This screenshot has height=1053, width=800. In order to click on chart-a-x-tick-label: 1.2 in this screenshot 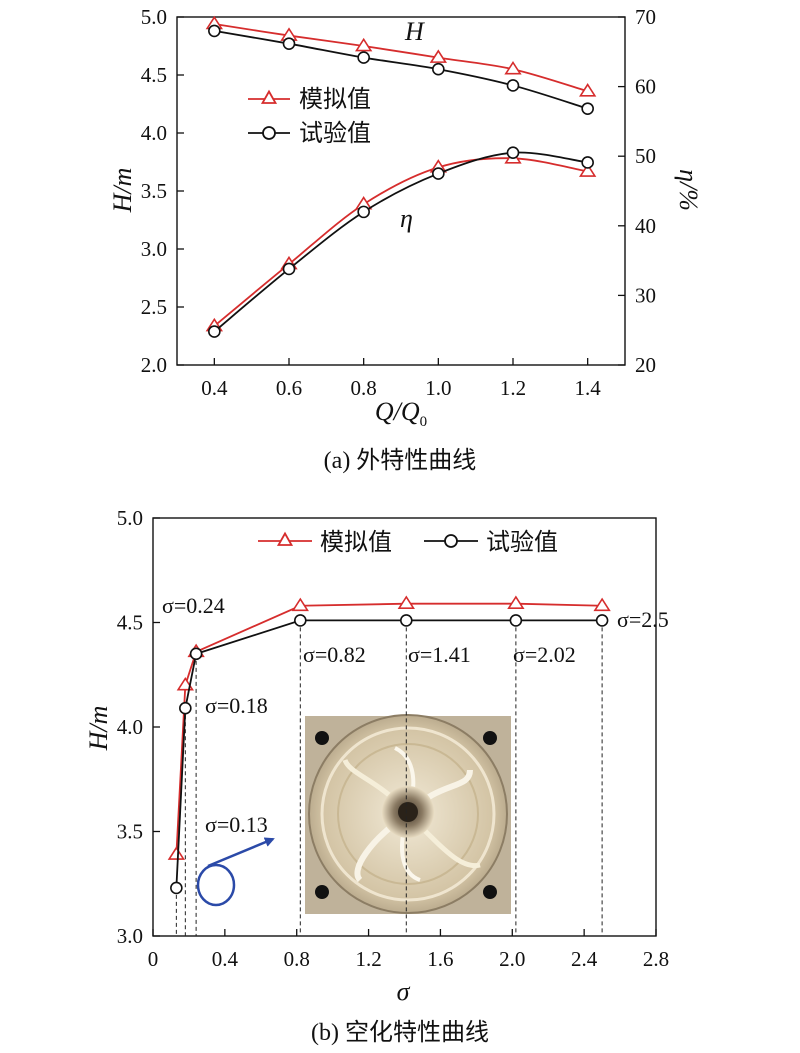, I will do `click(513, 388)`.